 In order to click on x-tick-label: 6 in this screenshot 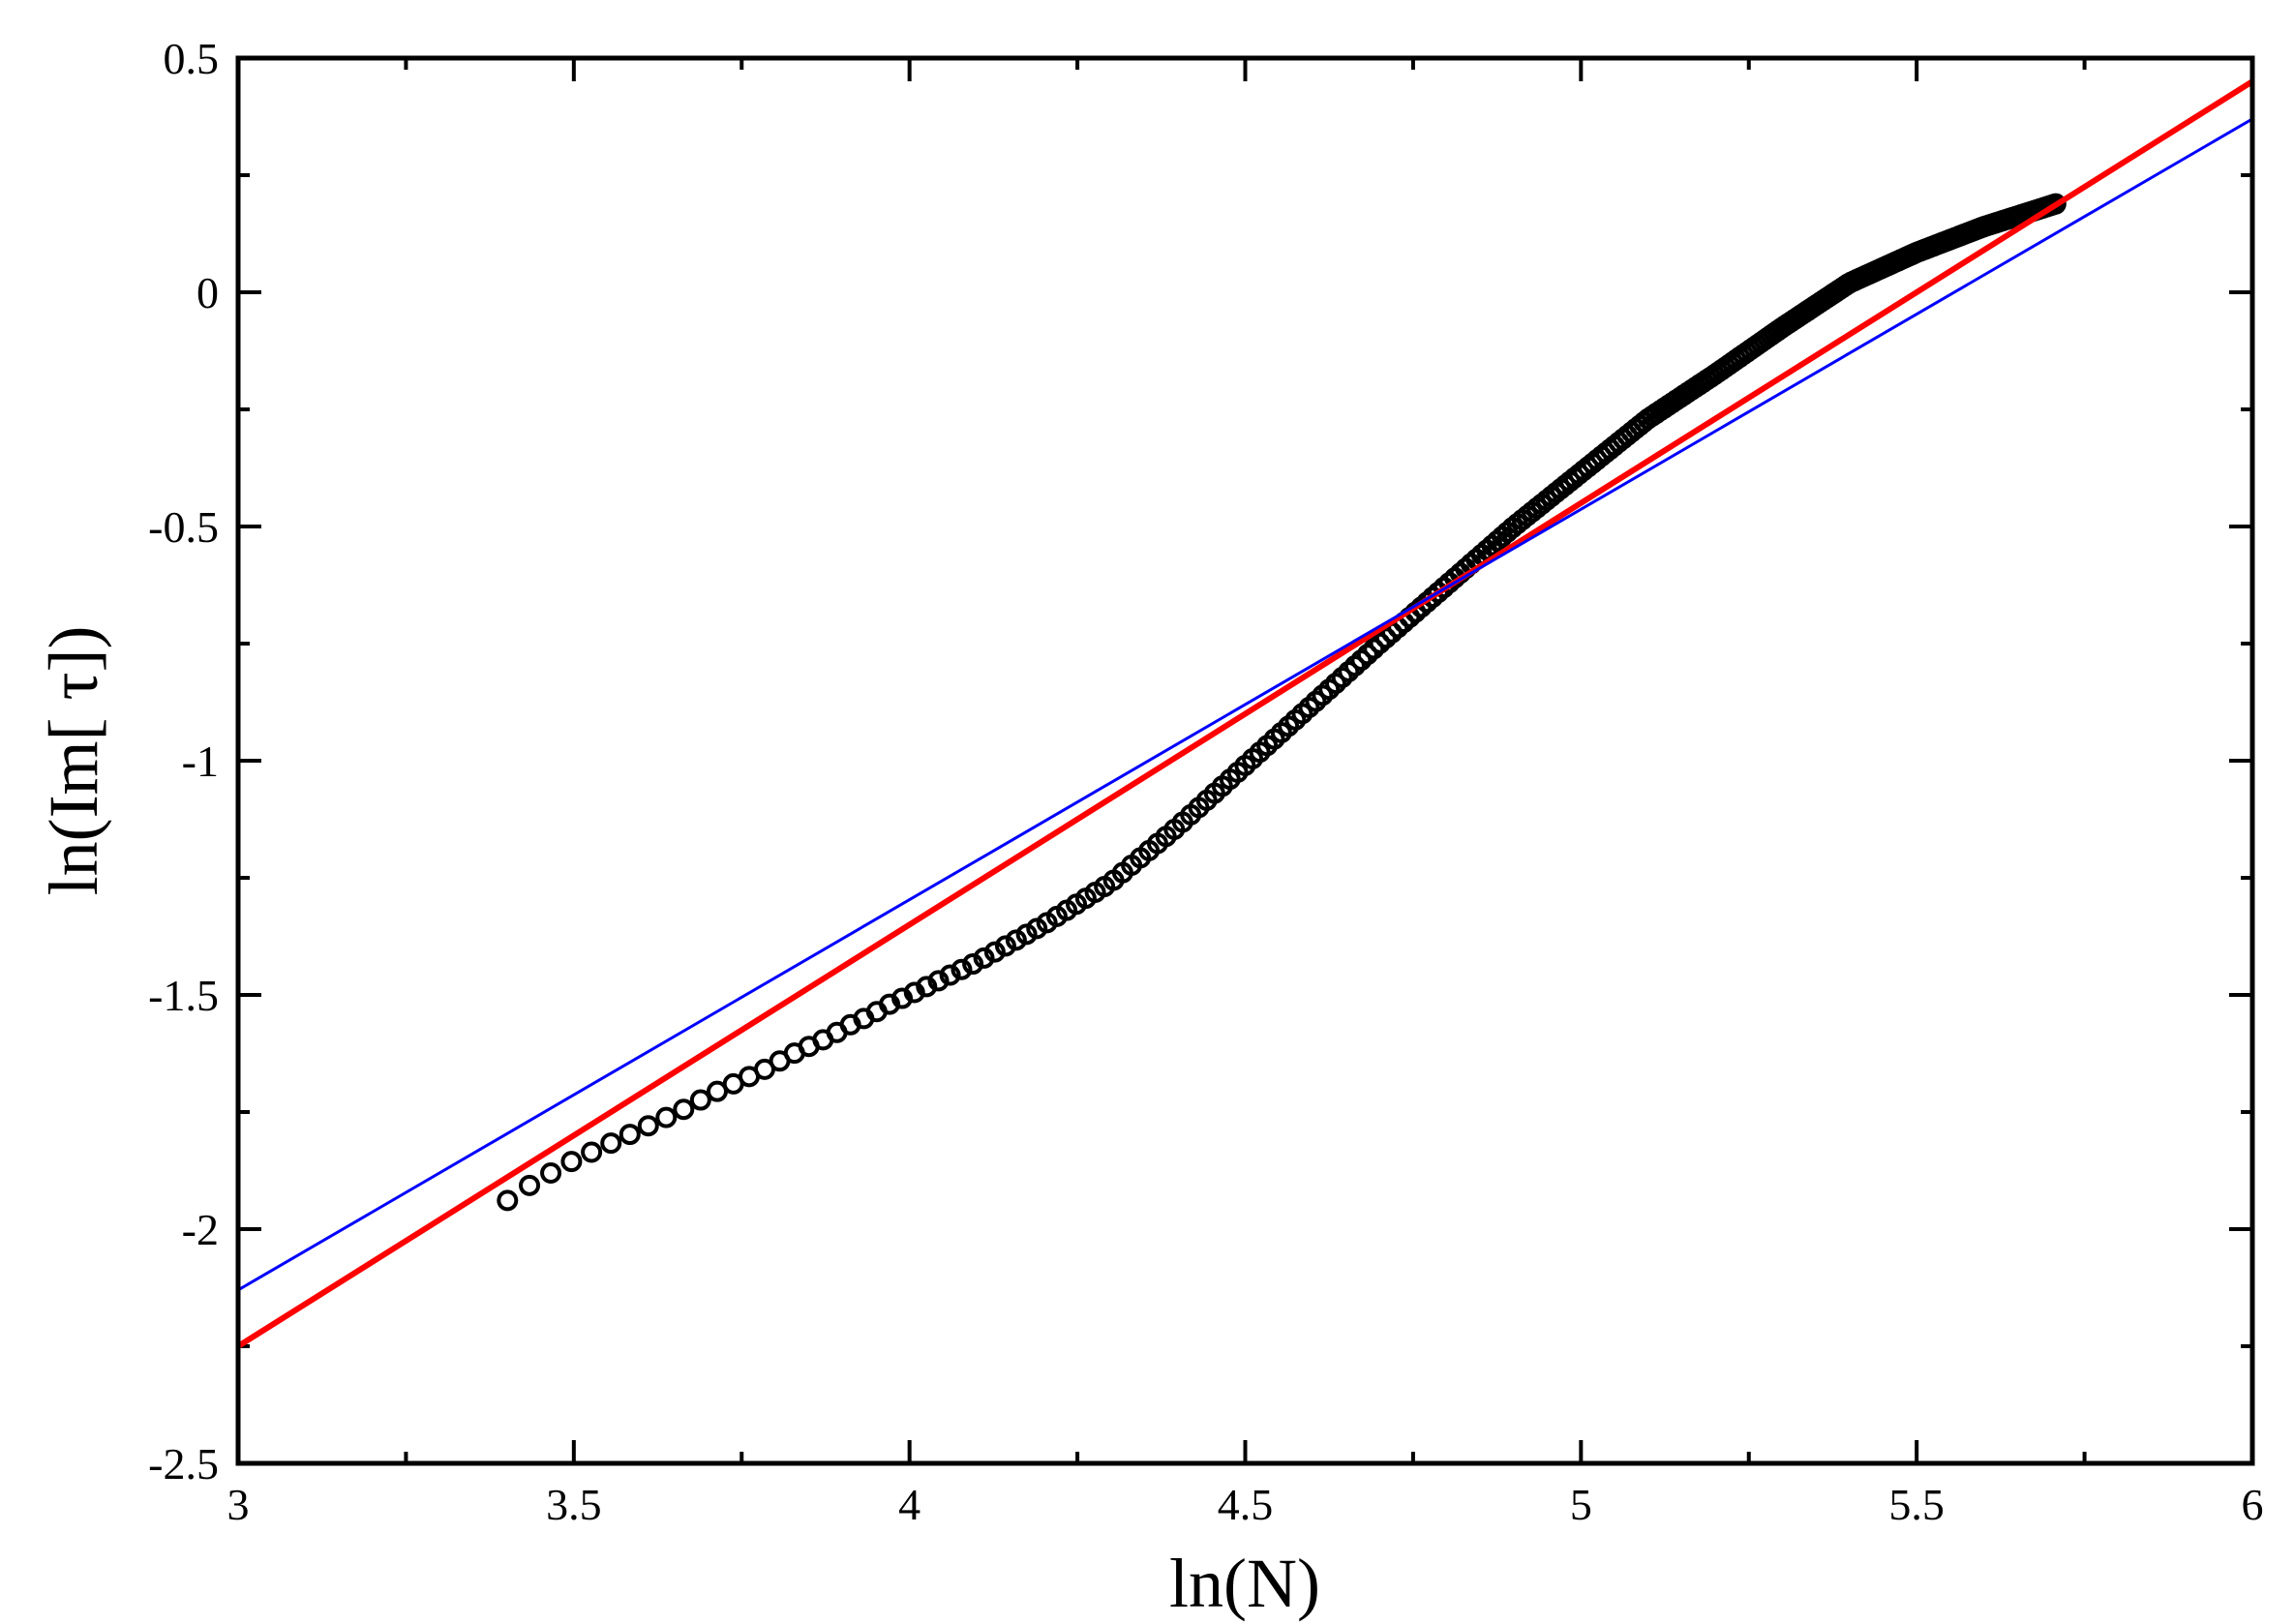, I will do `click(2253, 1505)`.